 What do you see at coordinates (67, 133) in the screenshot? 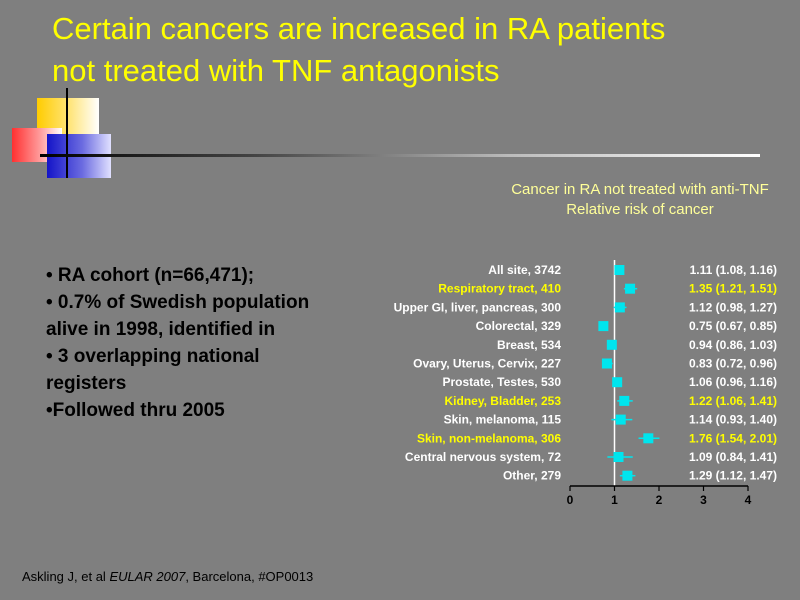
I see `vertical-divider` at bounding box center [67, 133].